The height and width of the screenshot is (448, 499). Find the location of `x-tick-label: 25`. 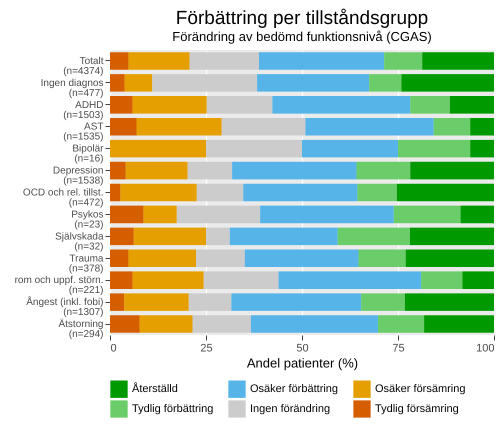

x-tick-label: 25 is located at coordinates (206, 348).